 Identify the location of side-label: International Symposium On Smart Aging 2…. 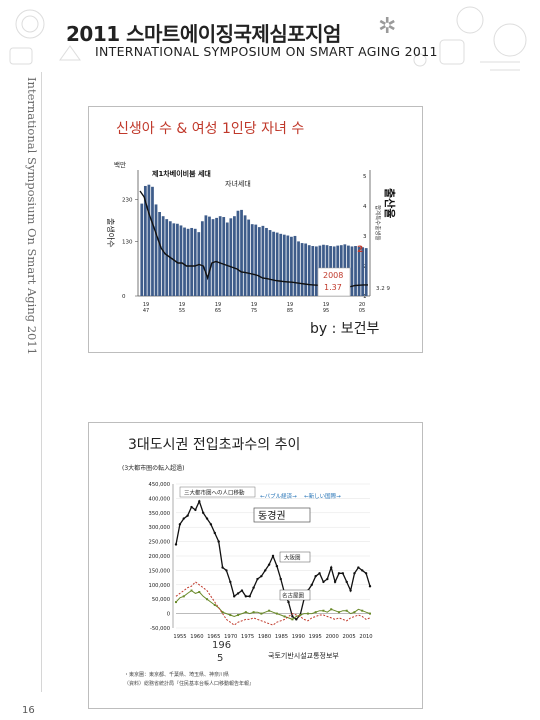
(32, 216).